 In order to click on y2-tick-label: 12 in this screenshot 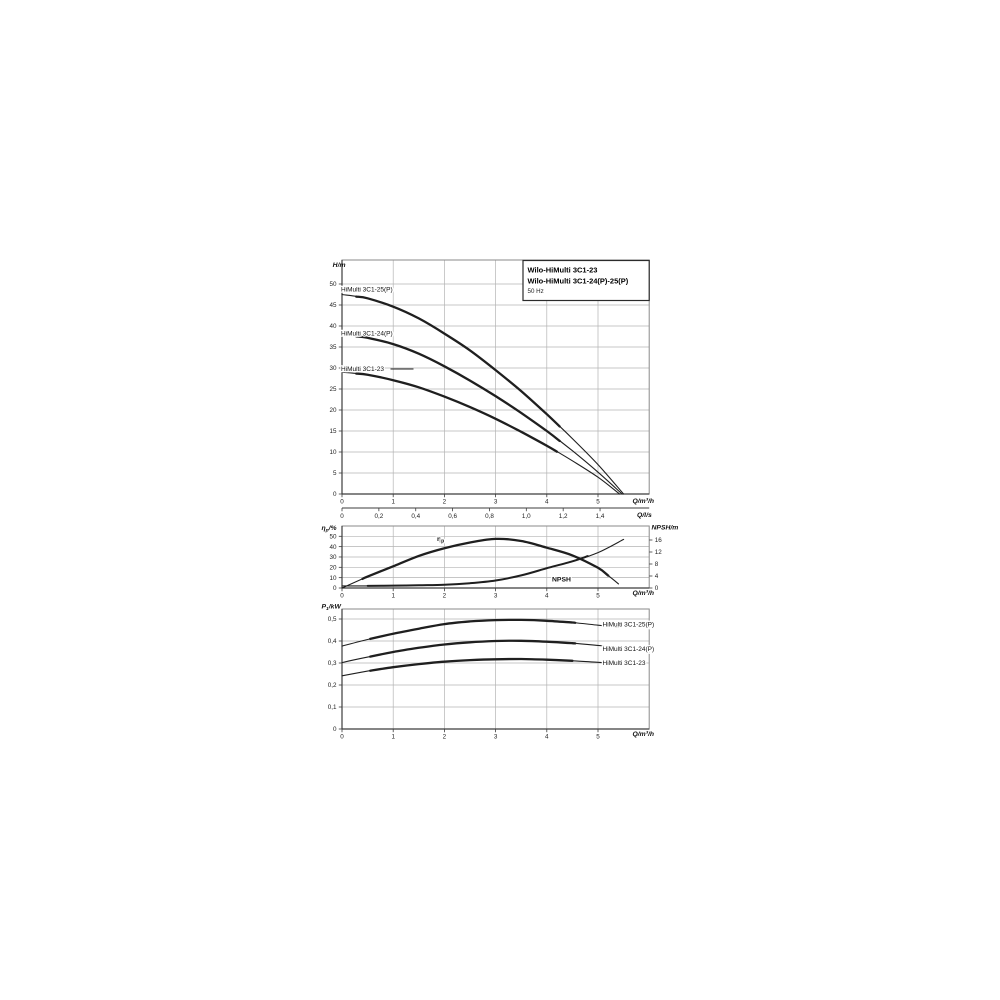, I will do `click(659, 552)`.